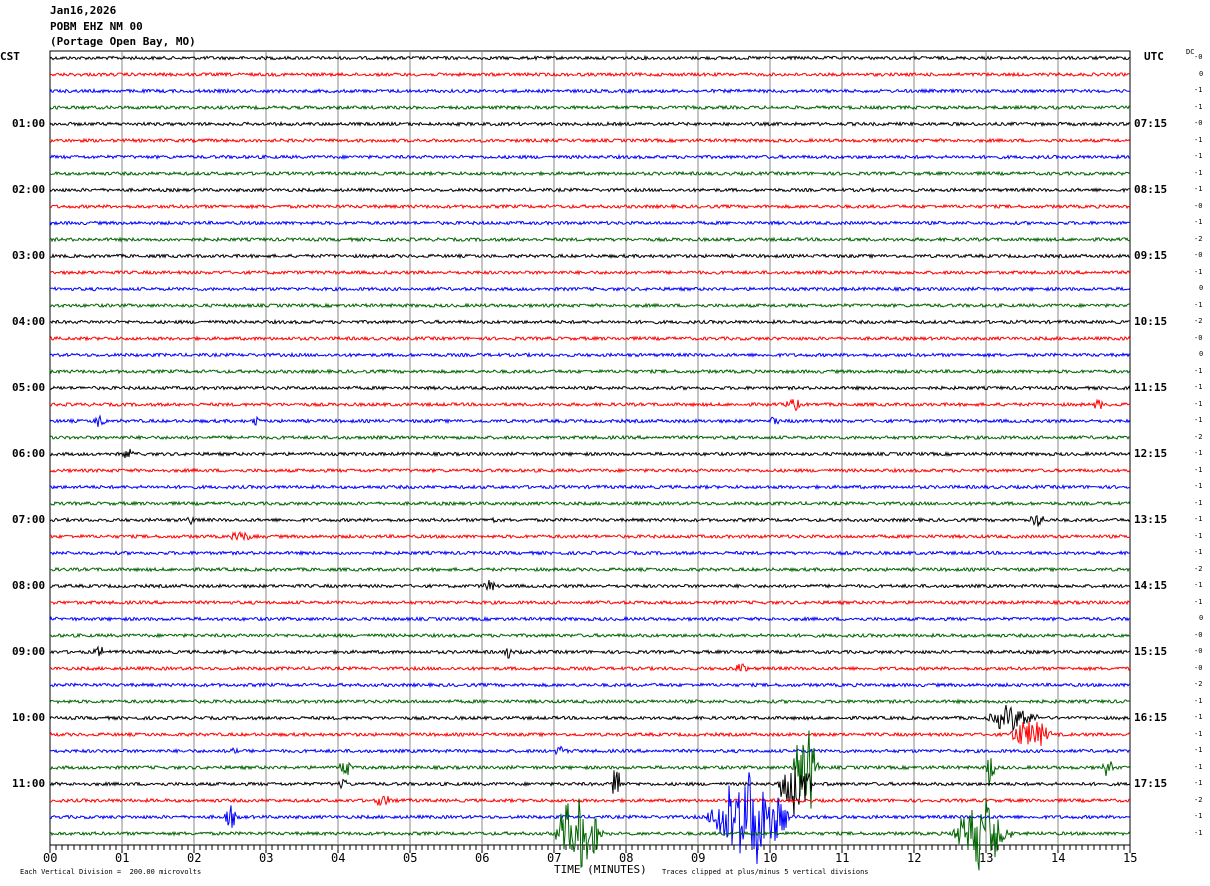  Describe the element at coordinates (96, 26) in the screenshot. I see `station-label: POBM EHZ NM 00` at that location.